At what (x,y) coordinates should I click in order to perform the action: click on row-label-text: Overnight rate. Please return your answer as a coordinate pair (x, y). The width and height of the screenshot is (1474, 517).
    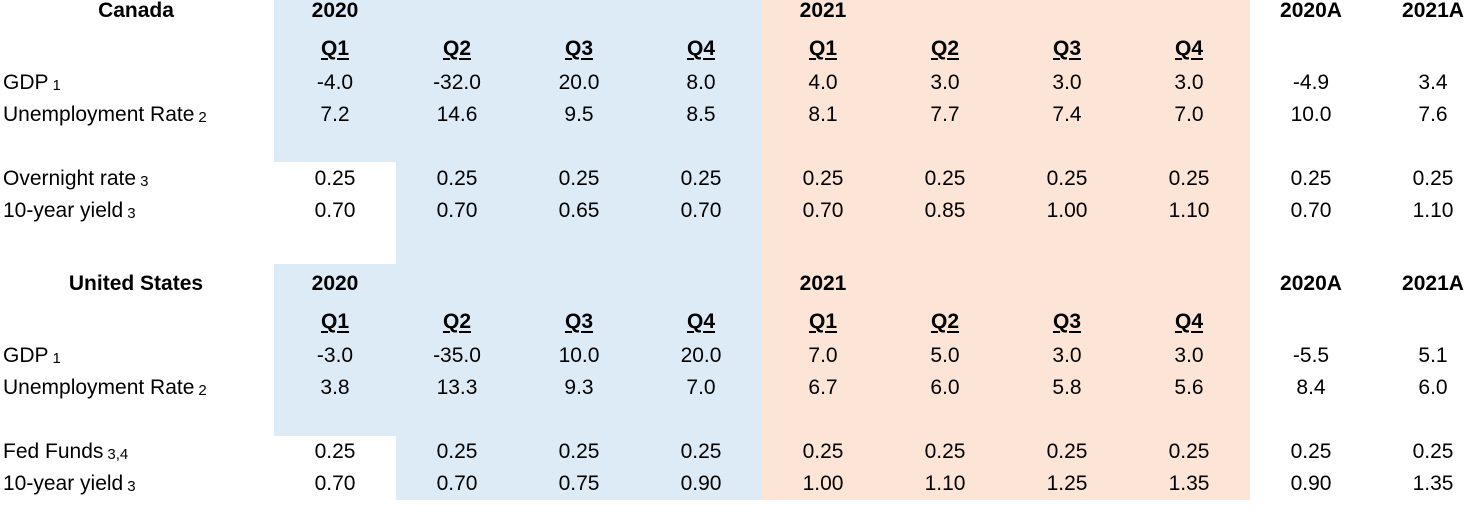
    Looking at the image, I should click on (70, 178).